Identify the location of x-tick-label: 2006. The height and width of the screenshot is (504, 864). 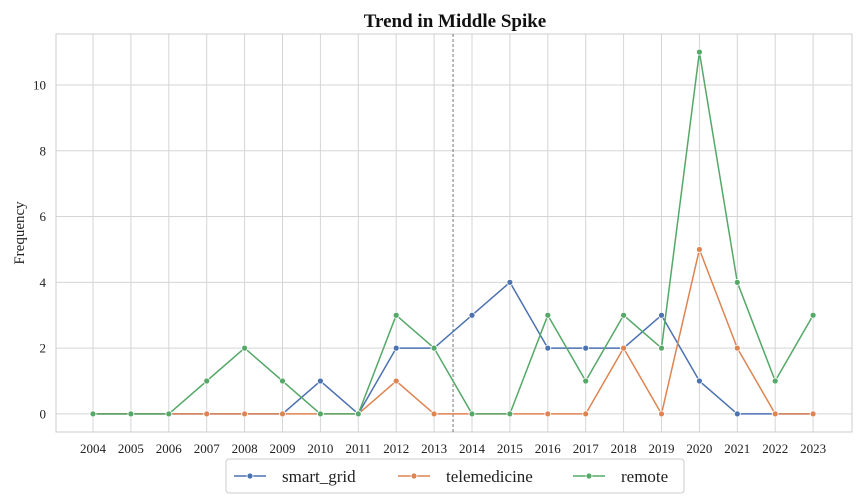
(169, 448).